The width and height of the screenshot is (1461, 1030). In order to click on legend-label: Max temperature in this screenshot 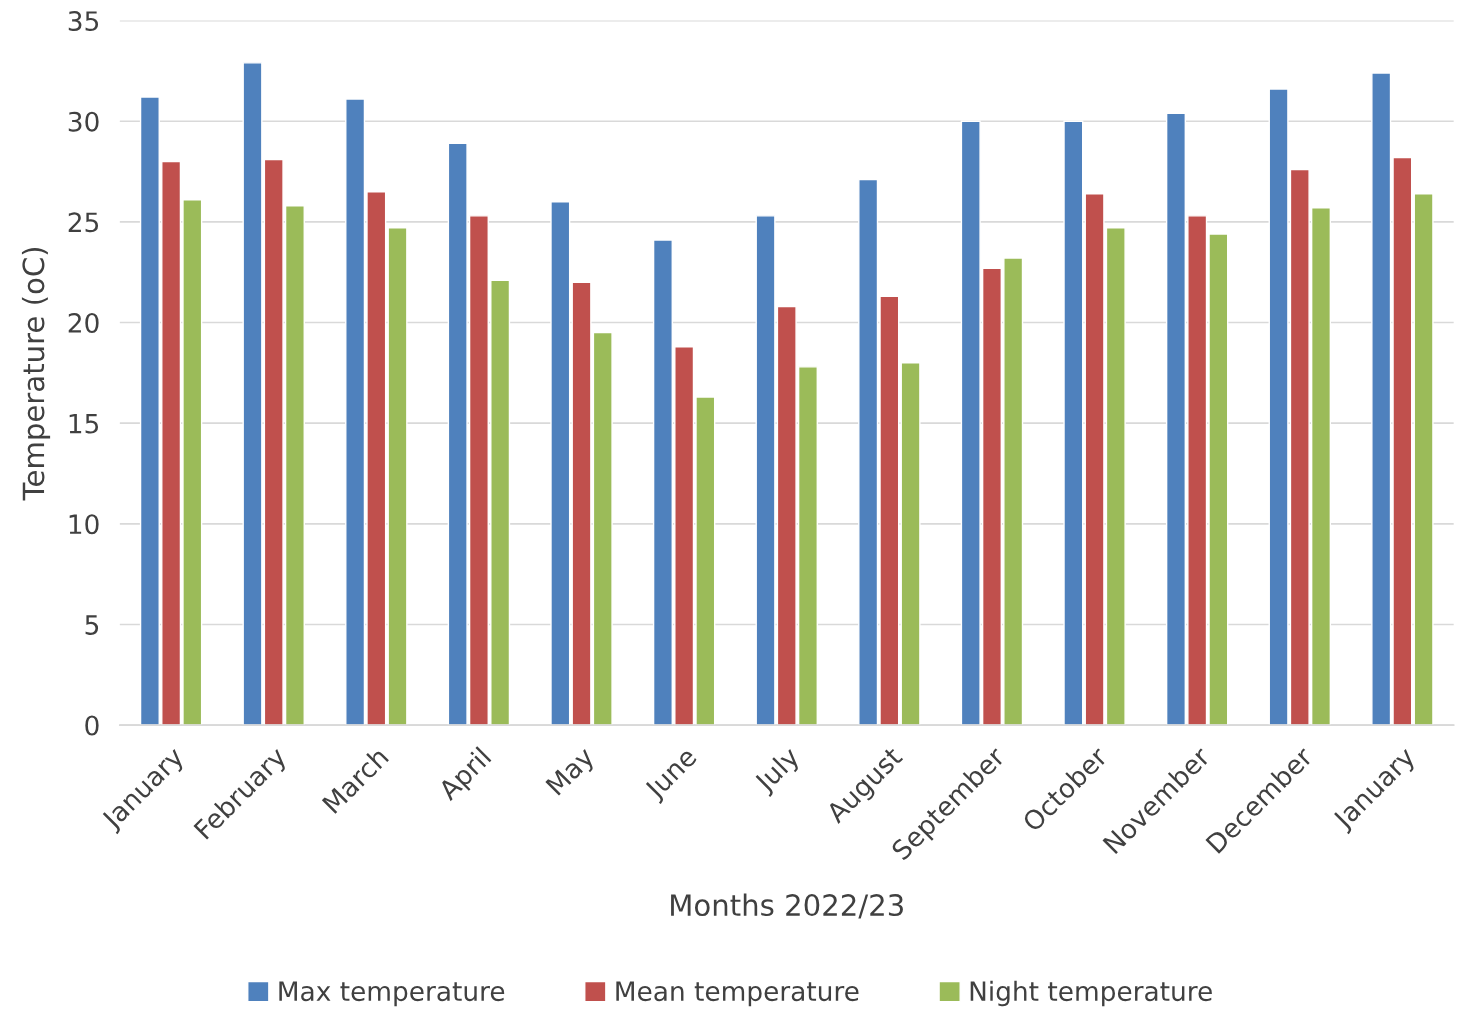, I will do `click(392, 994)`.